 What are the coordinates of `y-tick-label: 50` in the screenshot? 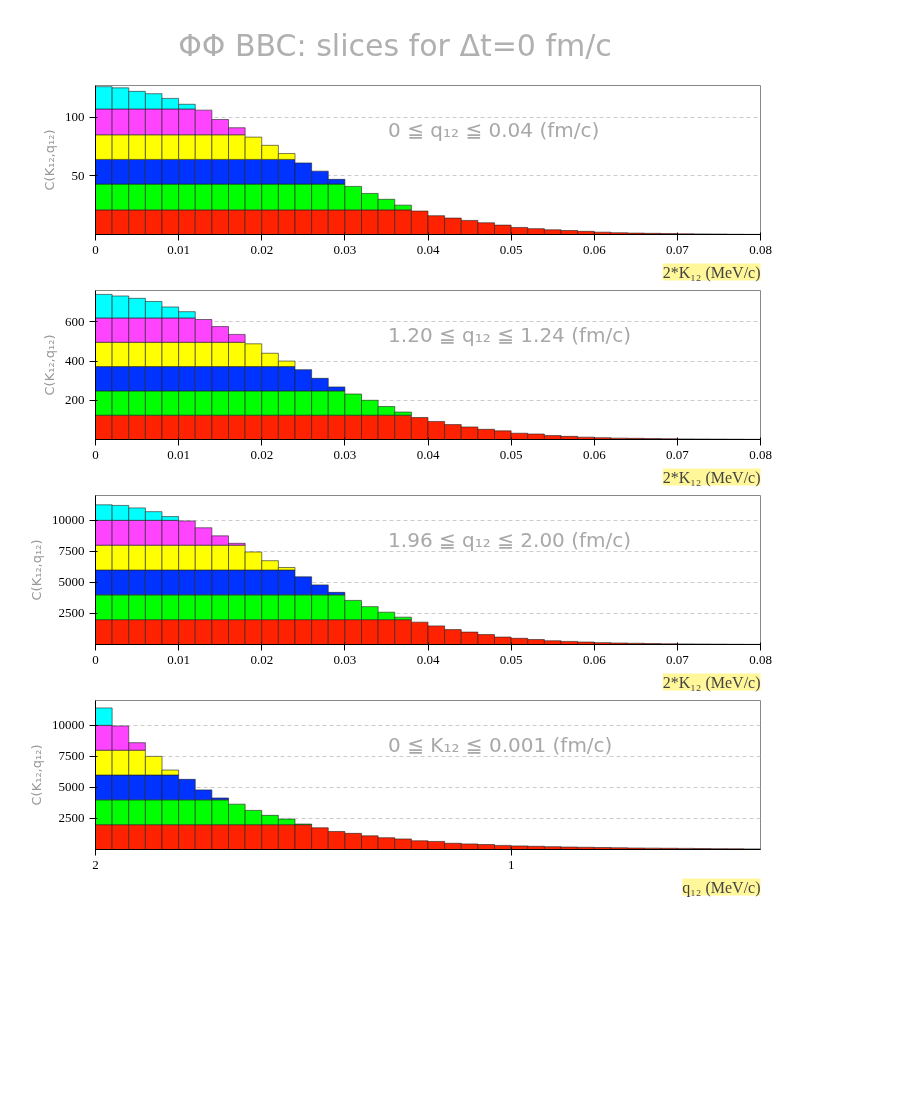 It's located at (78, 175).